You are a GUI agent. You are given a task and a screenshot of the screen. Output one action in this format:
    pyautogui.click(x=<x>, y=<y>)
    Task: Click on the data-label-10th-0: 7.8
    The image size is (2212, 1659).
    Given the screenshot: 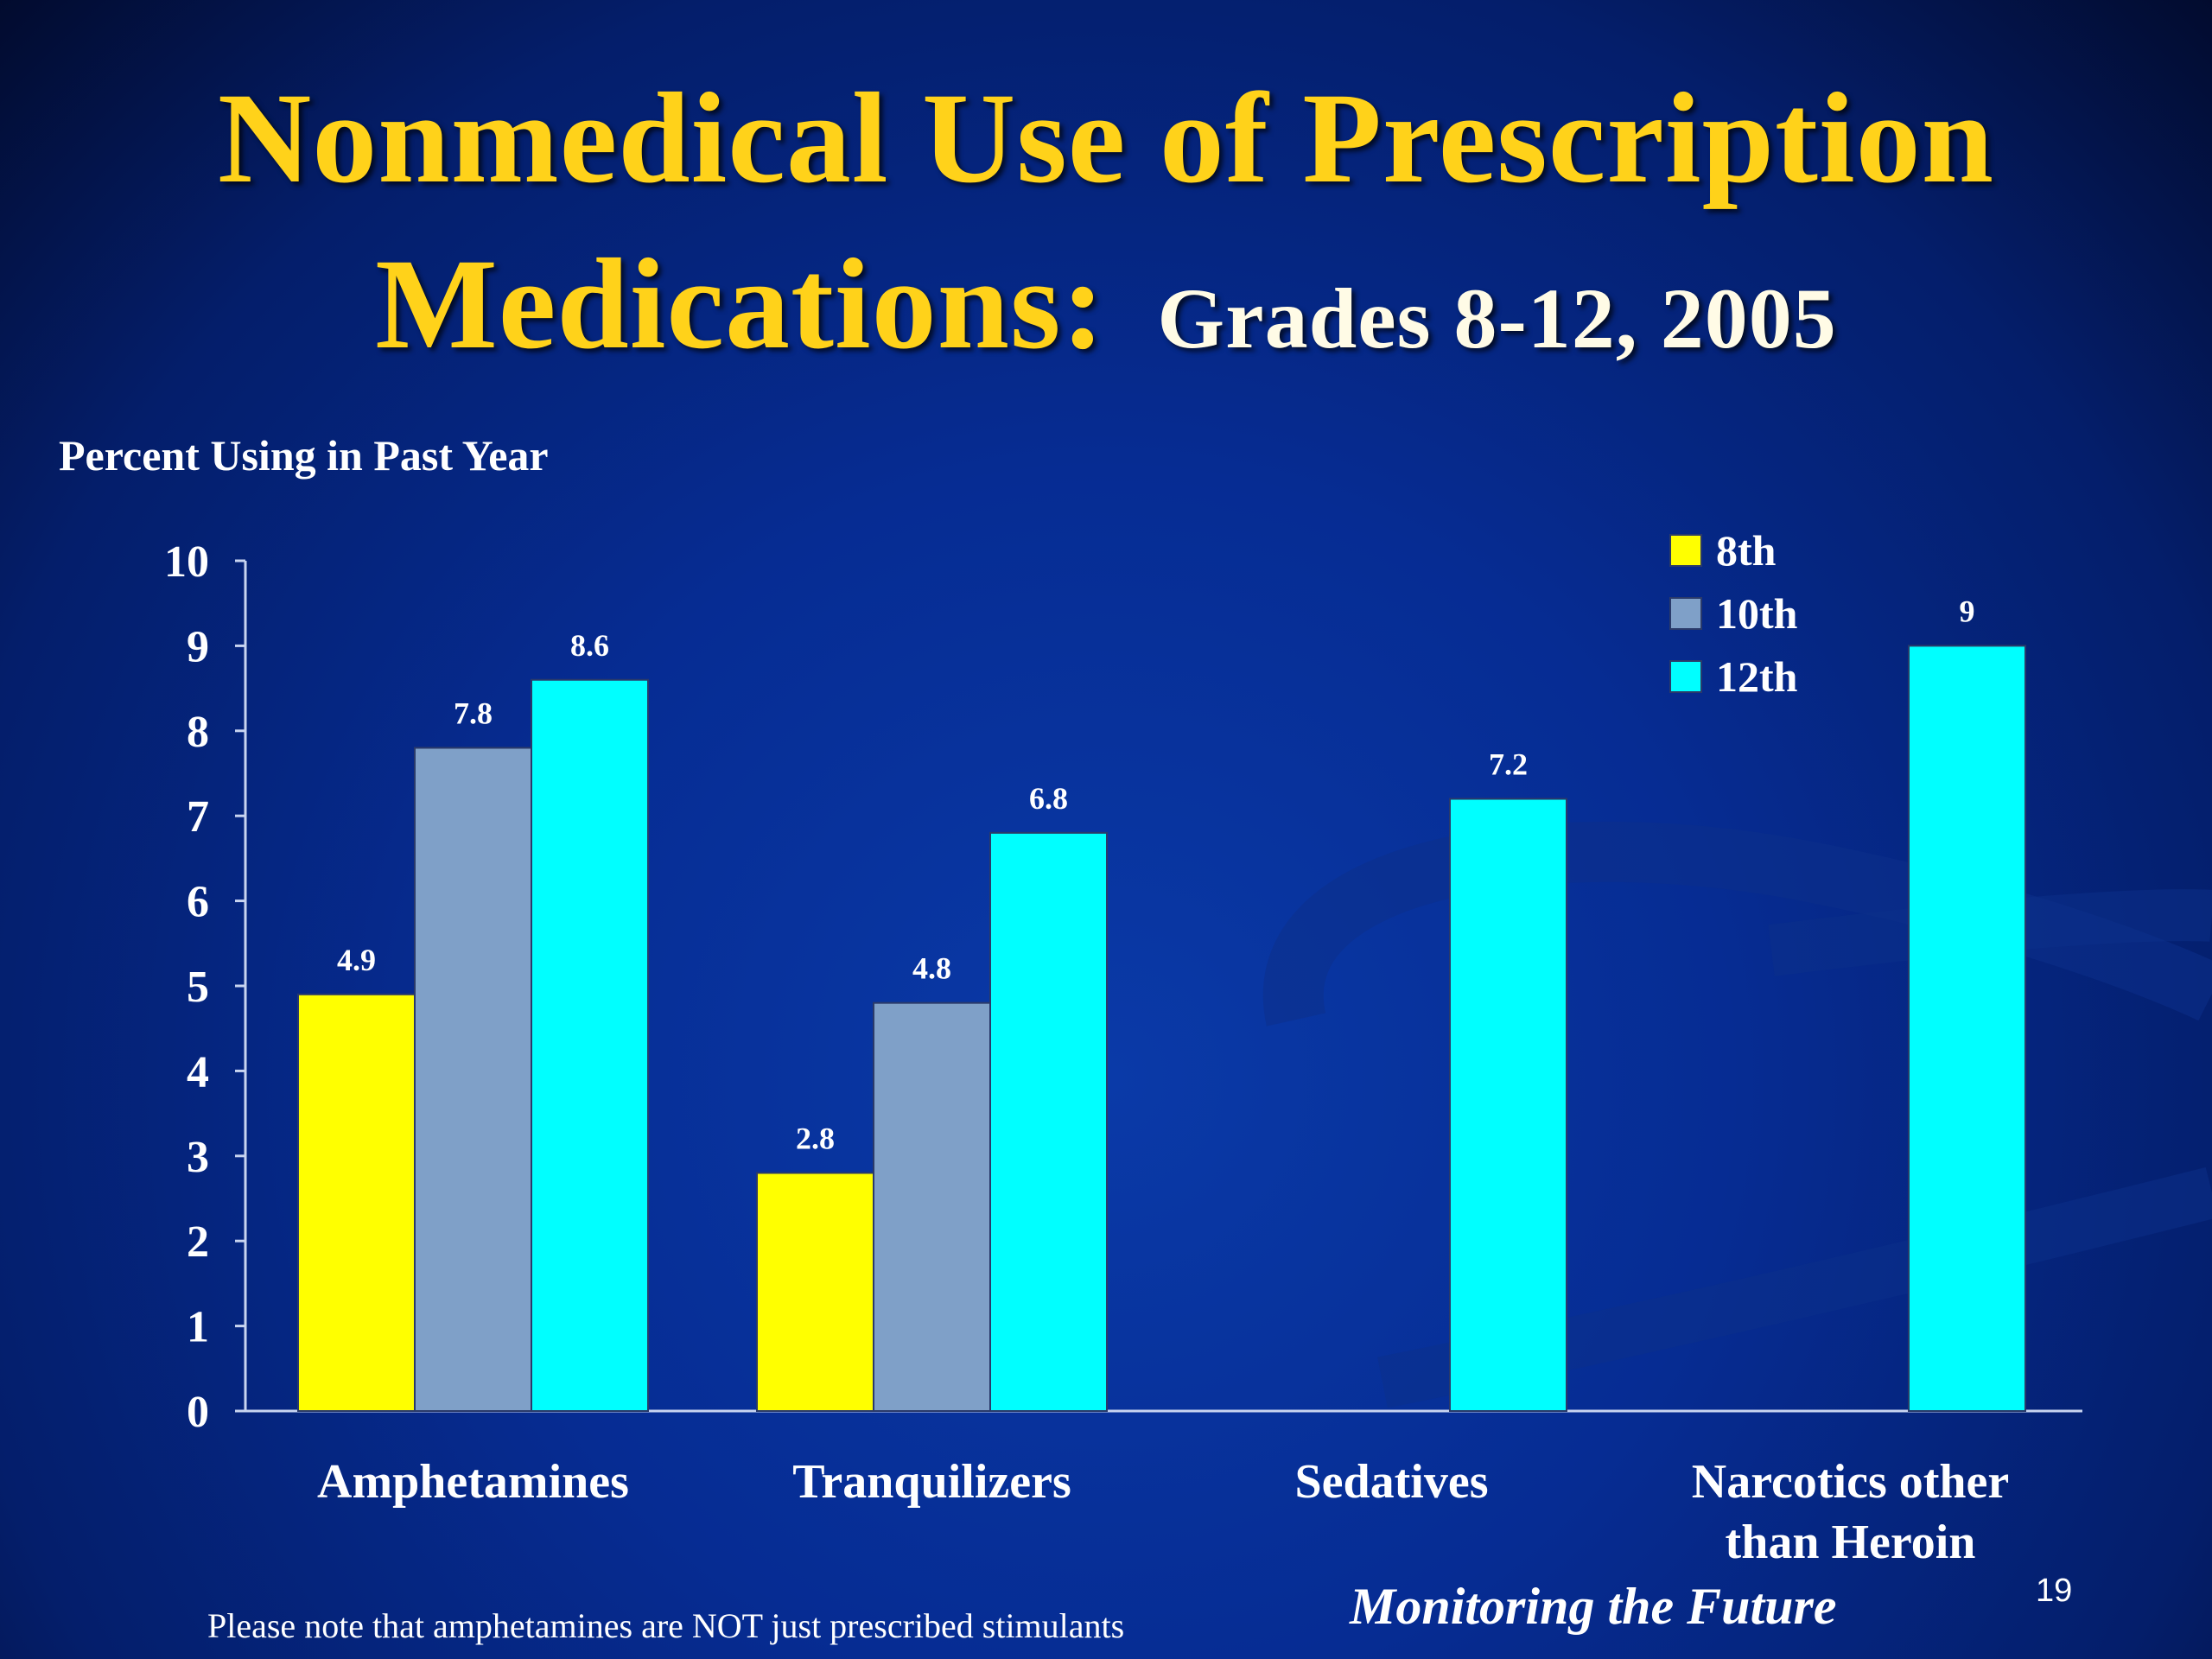 What is the action you would take?
    pyautogui.click(x=473, y=713)
    